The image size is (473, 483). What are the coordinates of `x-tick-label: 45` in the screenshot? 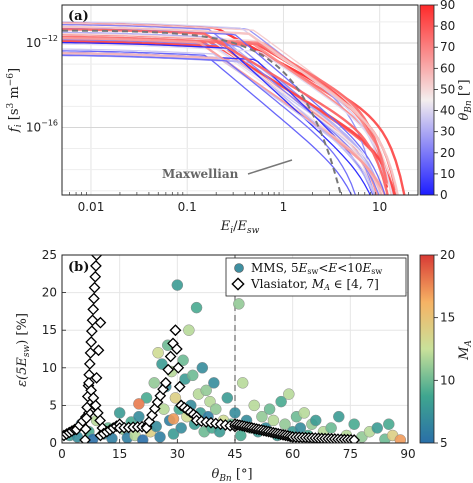 It's located at (234, 454).